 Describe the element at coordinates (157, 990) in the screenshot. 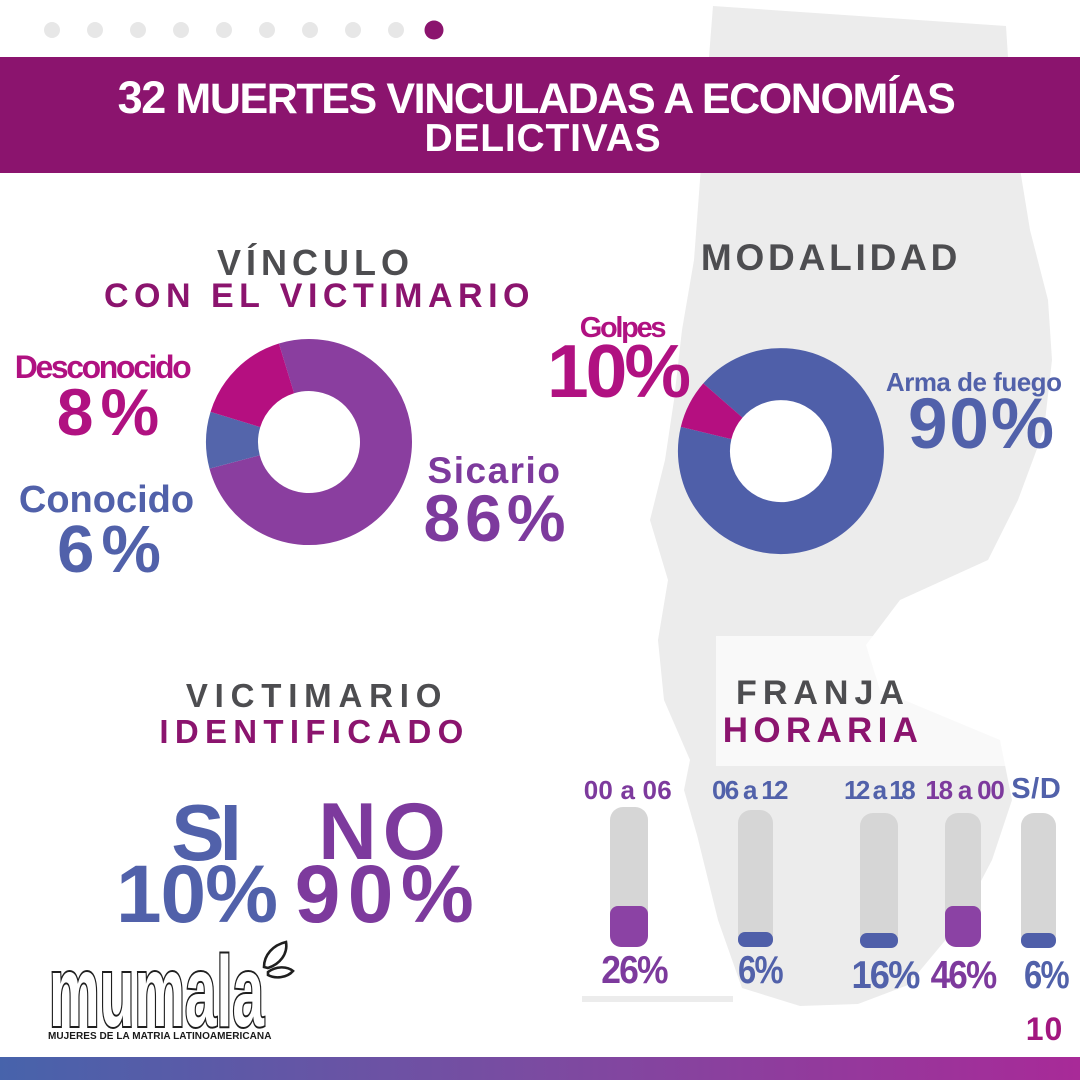

I see `svg-text: mumala` at that location.